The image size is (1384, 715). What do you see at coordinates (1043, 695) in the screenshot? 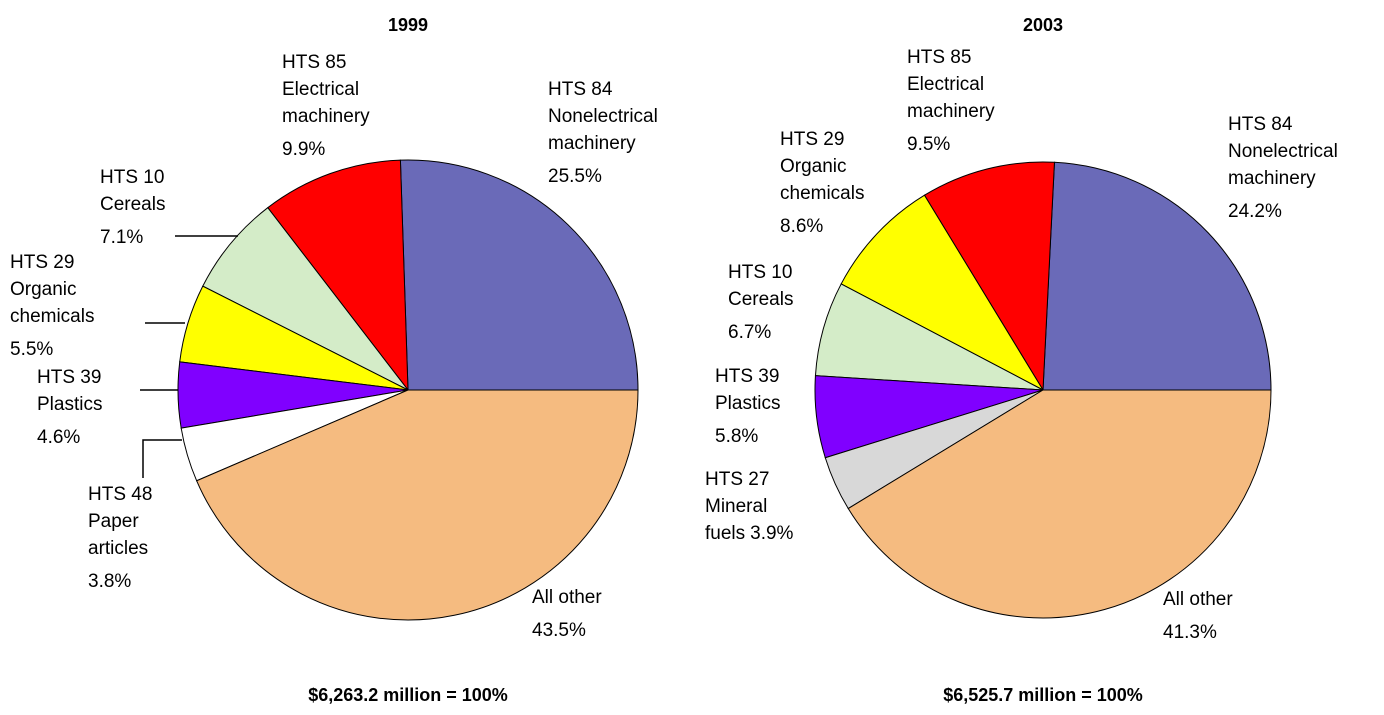
I see `chart-footer: $6,525.7 million = 100%` at bounding box center [1043, 695].